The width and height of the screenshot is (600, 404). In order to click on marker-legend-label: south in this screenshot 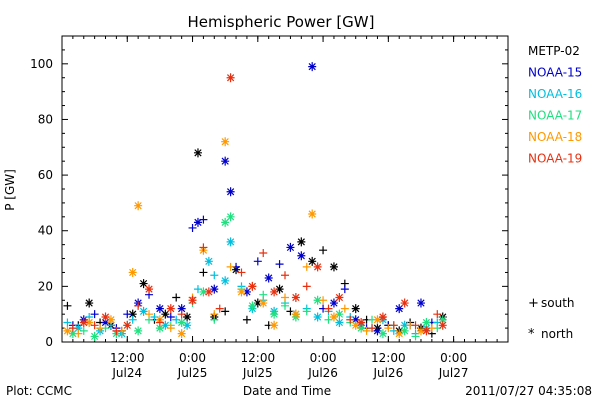, I will do `click(558, 303)`.